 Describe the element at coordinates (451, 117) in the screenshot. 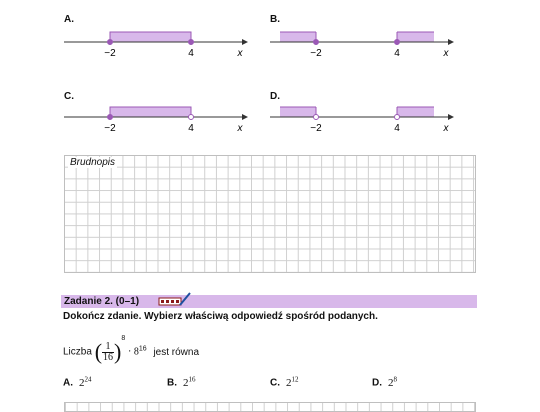

I see `arrow-d` at that location.